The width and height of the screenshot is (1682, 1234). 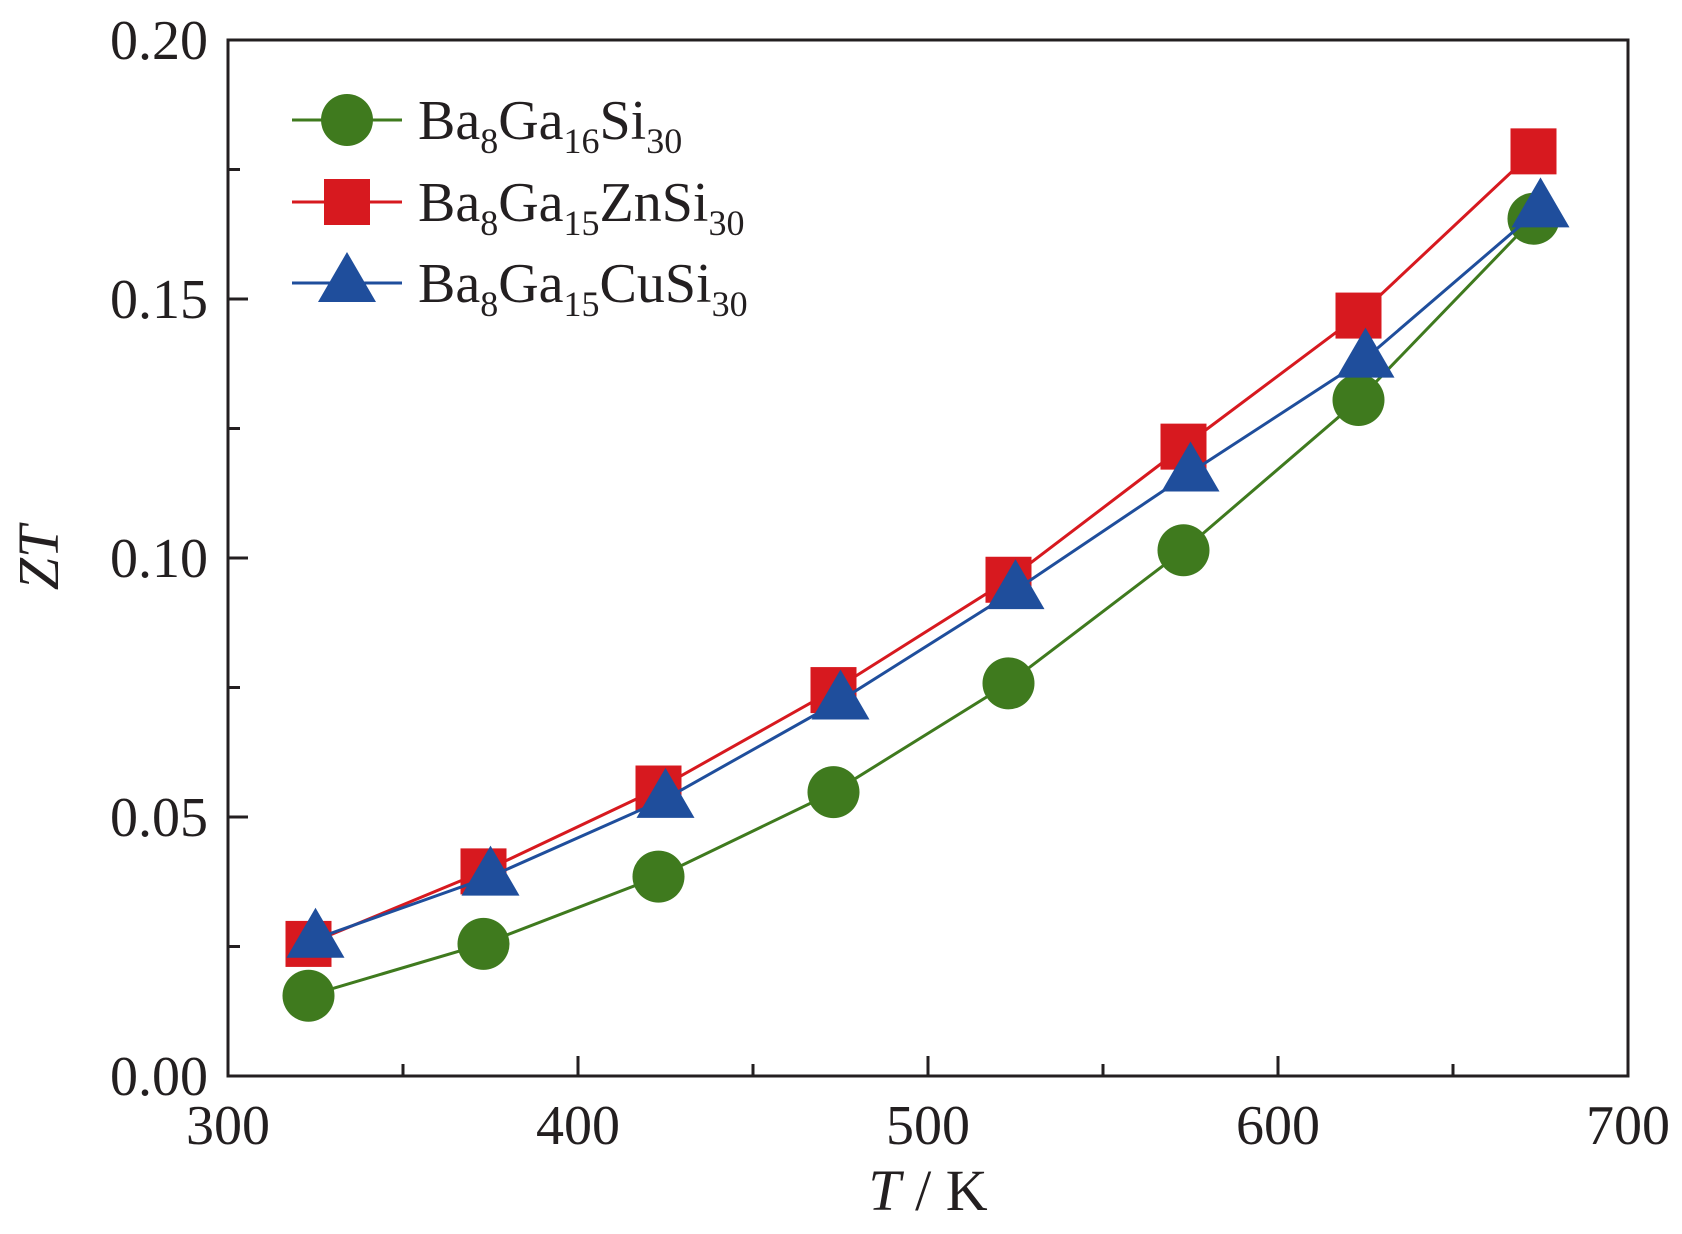 I want to click on y-tick-label: 0.10, so click(x=159, y=559).